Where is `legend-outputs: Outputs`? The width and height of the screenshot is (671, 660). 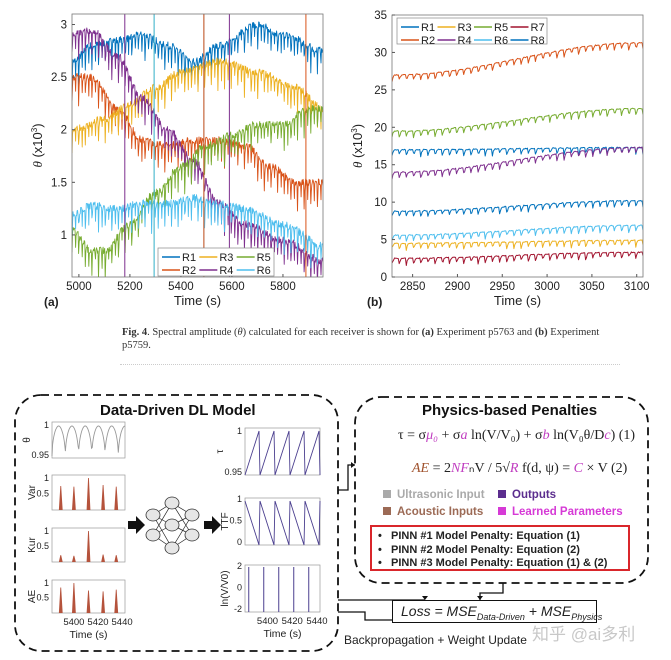
legend-outputs: Outputs is located at coordinates (527, 495).